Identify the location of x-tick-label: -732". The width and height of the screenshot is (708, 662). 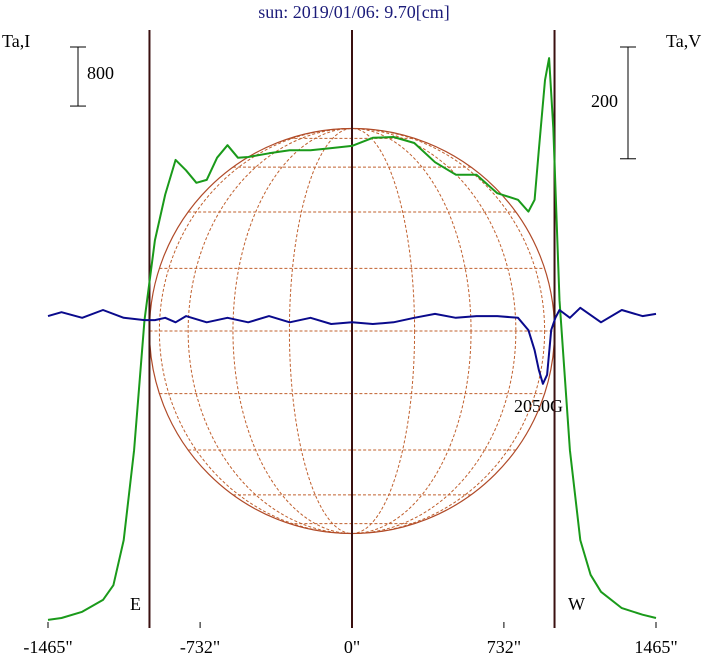
(200, 647).